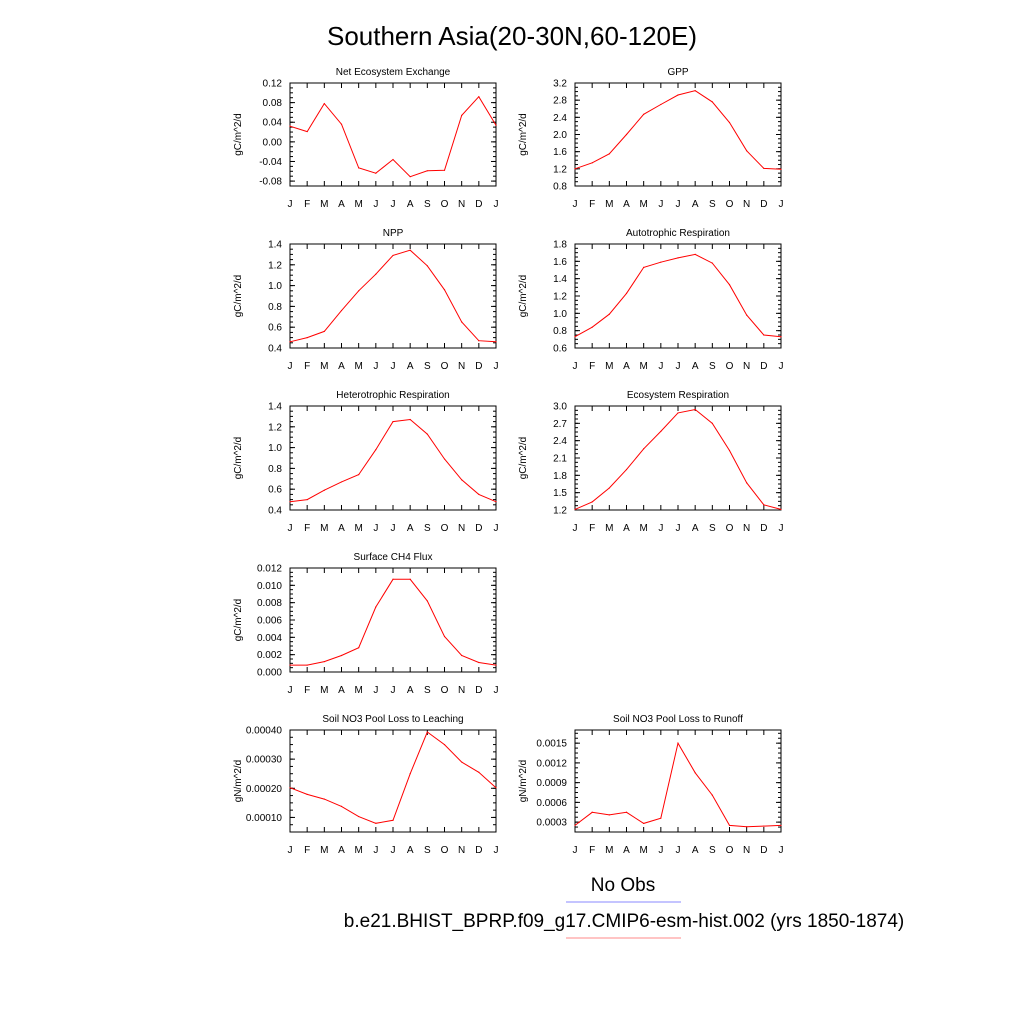 Image resolution: width=1024 pixels, height=1024 pixels. I want to click on y-tick-label: 0.00040, so click(264, 731).